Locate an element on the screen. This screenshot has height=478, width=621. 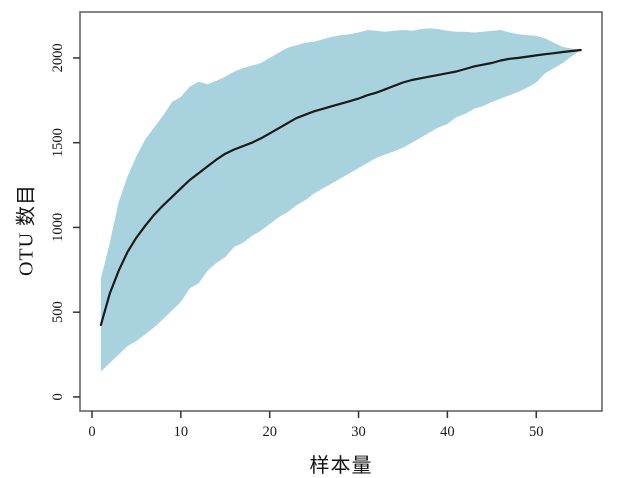
y-tick-label: 1500 is located at coordinates (58, 142).